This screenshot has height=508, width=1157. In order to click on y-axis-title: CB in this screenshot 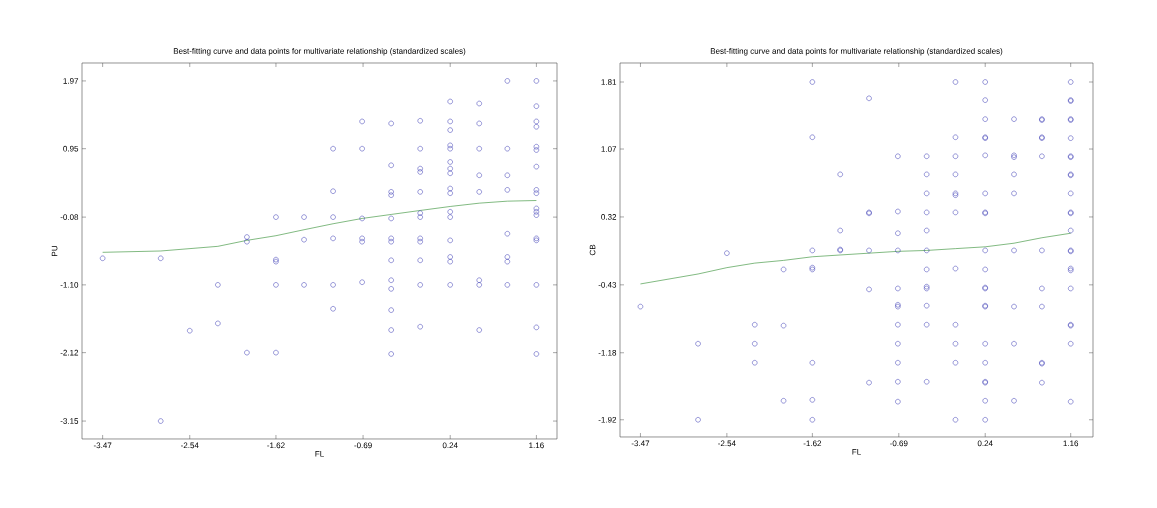, I will do `click(592, 250)`.